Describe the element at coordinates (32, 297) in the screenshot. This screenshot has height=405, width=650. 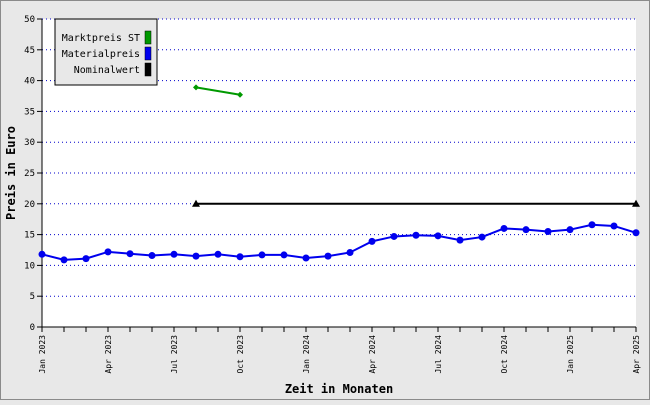
I see `y-tick-label: 5` at that location.